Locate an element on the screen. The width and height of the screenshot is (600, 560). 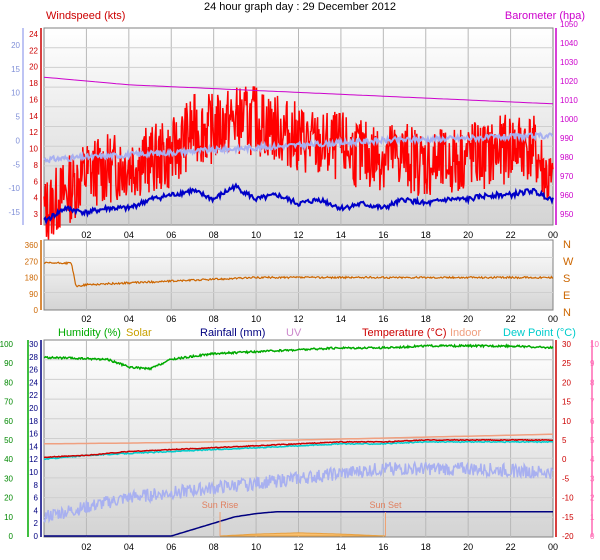
rainfall-y-tick-label: 0 is located at coordinates (36, 536).